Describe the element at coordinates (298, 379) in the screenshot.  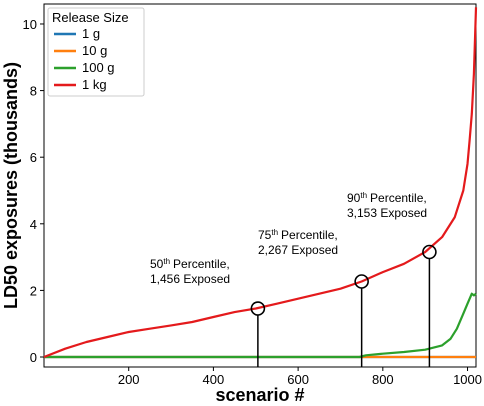
I see `x-tick-label: 600` at that location.